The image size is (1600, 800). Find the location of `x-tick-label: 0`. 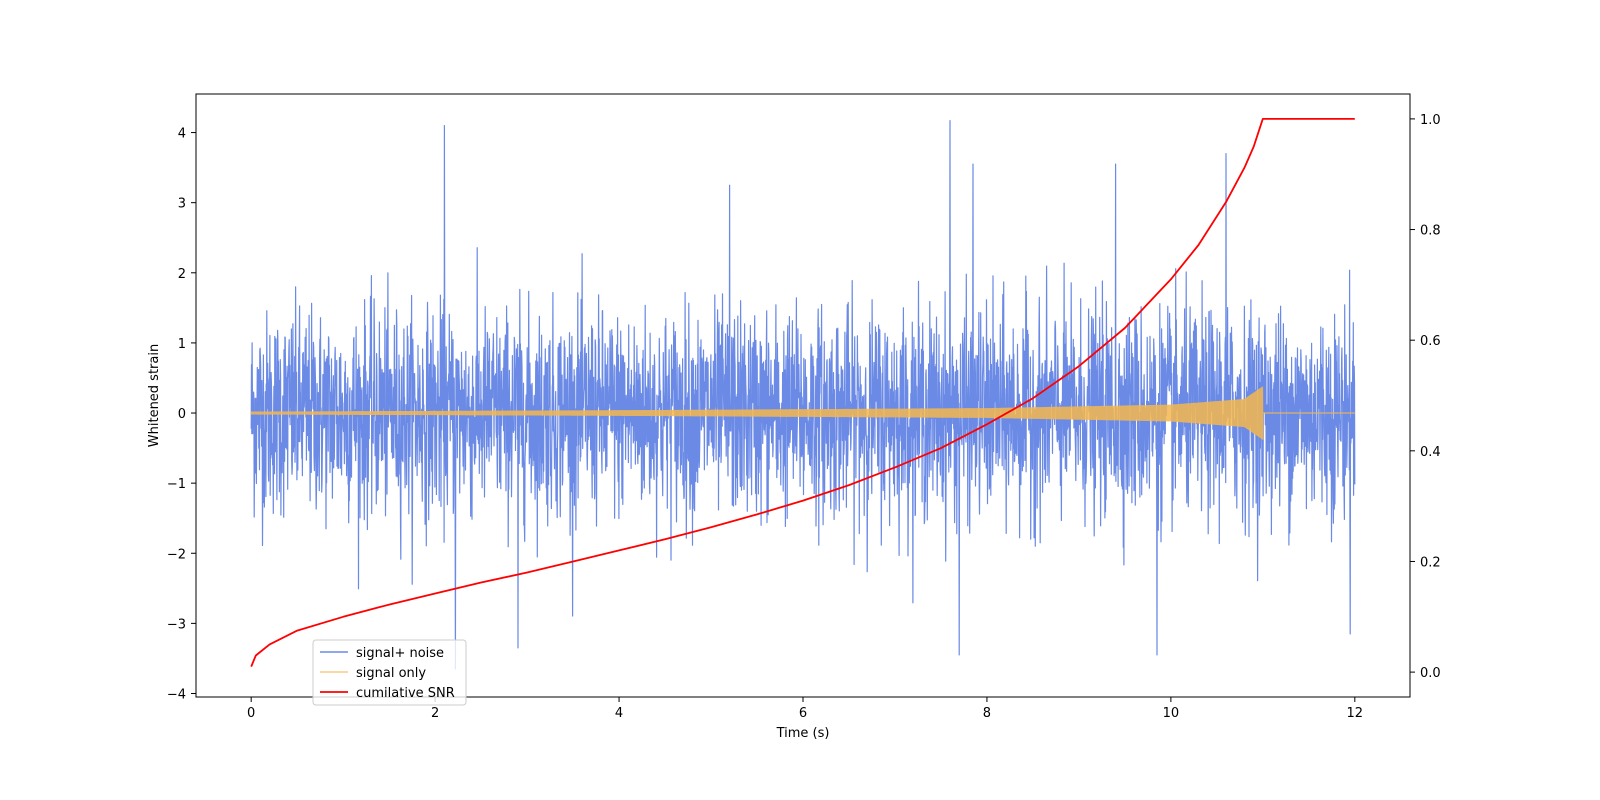

x-tick-label: 0 is located at coordinates (251, 713).